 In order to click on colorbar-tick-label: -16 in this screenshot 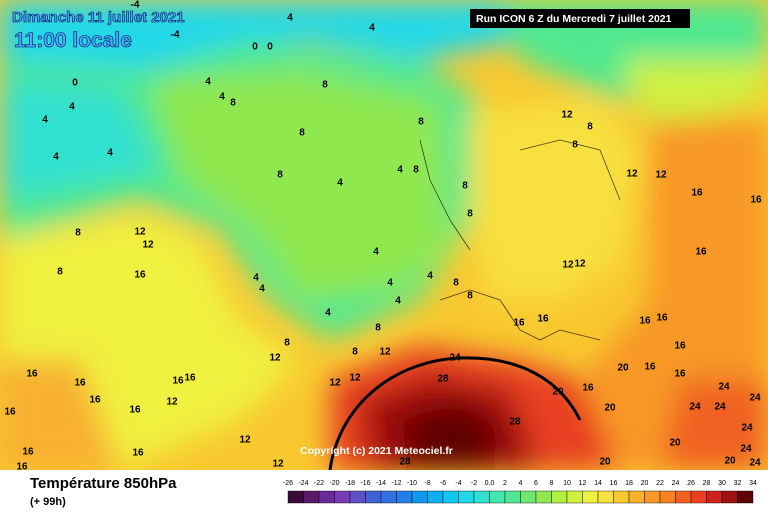, I will do `click(365, 483)`.